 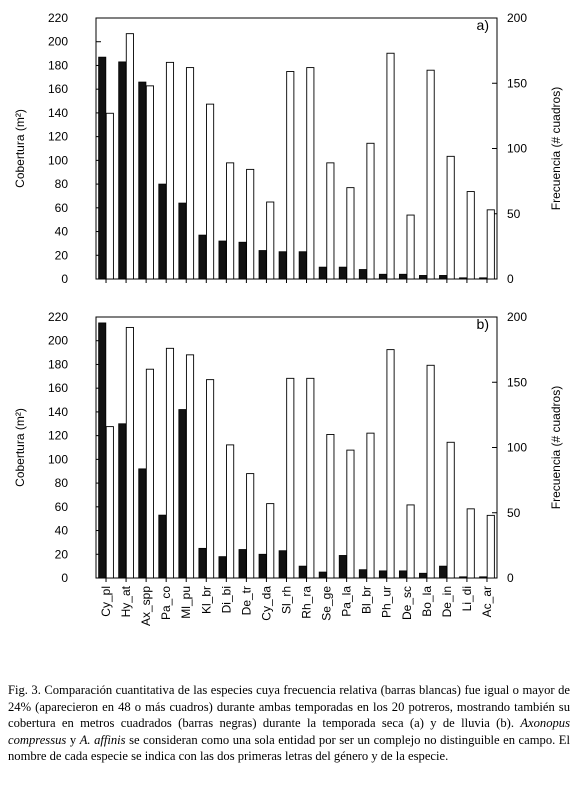 What do you see at coordinates (58, 412) in the screenshot?
I see `y-tick-label: 140` at bounding box center [58, 412].